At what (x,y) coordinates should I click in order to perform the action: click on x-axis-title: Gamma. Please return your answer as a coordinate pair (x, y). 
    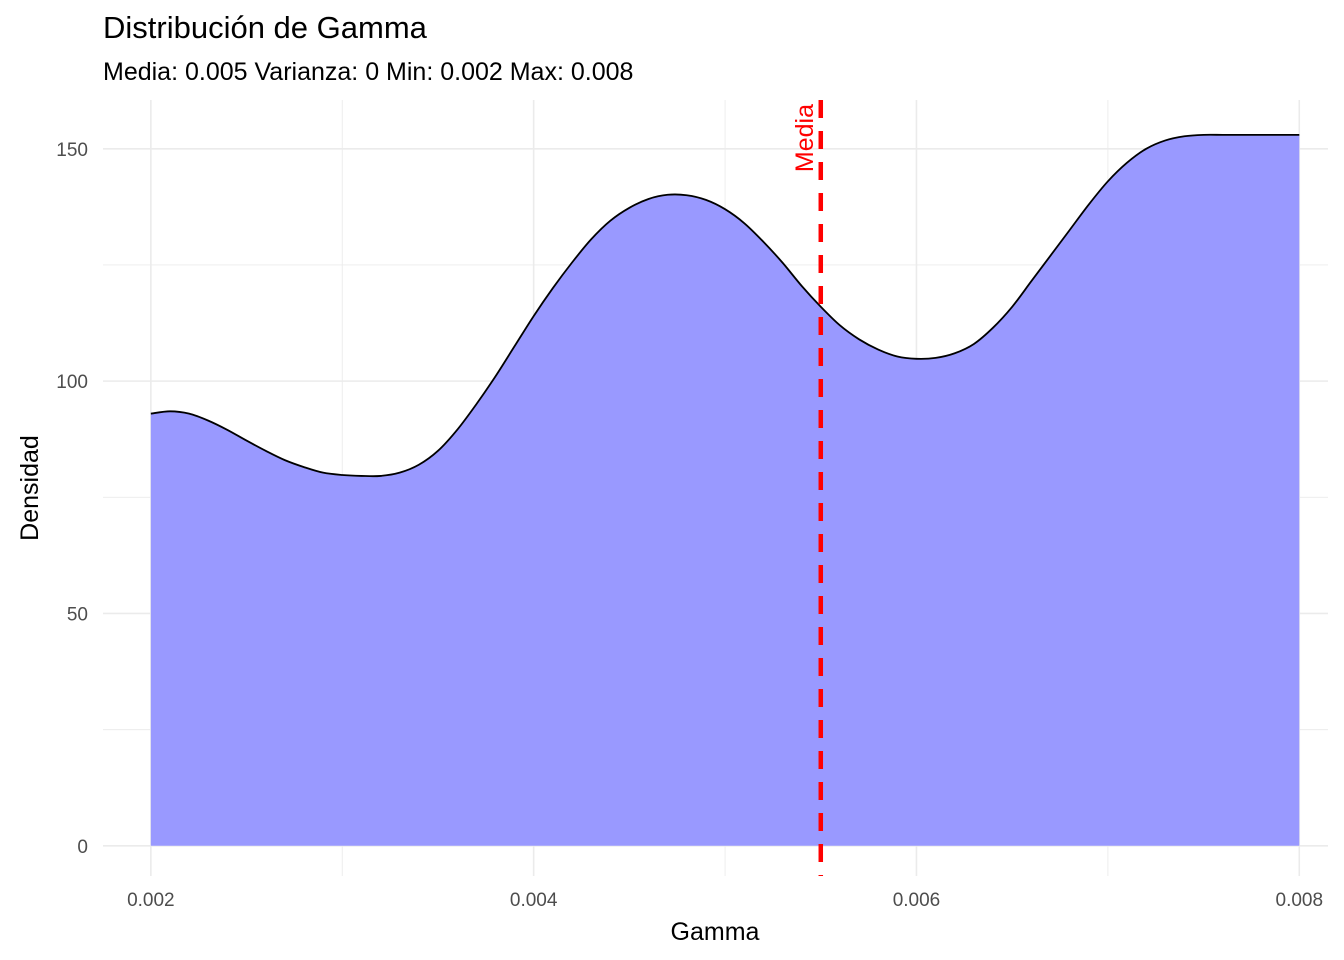
    Looking at the image, I should click on (715, 932).